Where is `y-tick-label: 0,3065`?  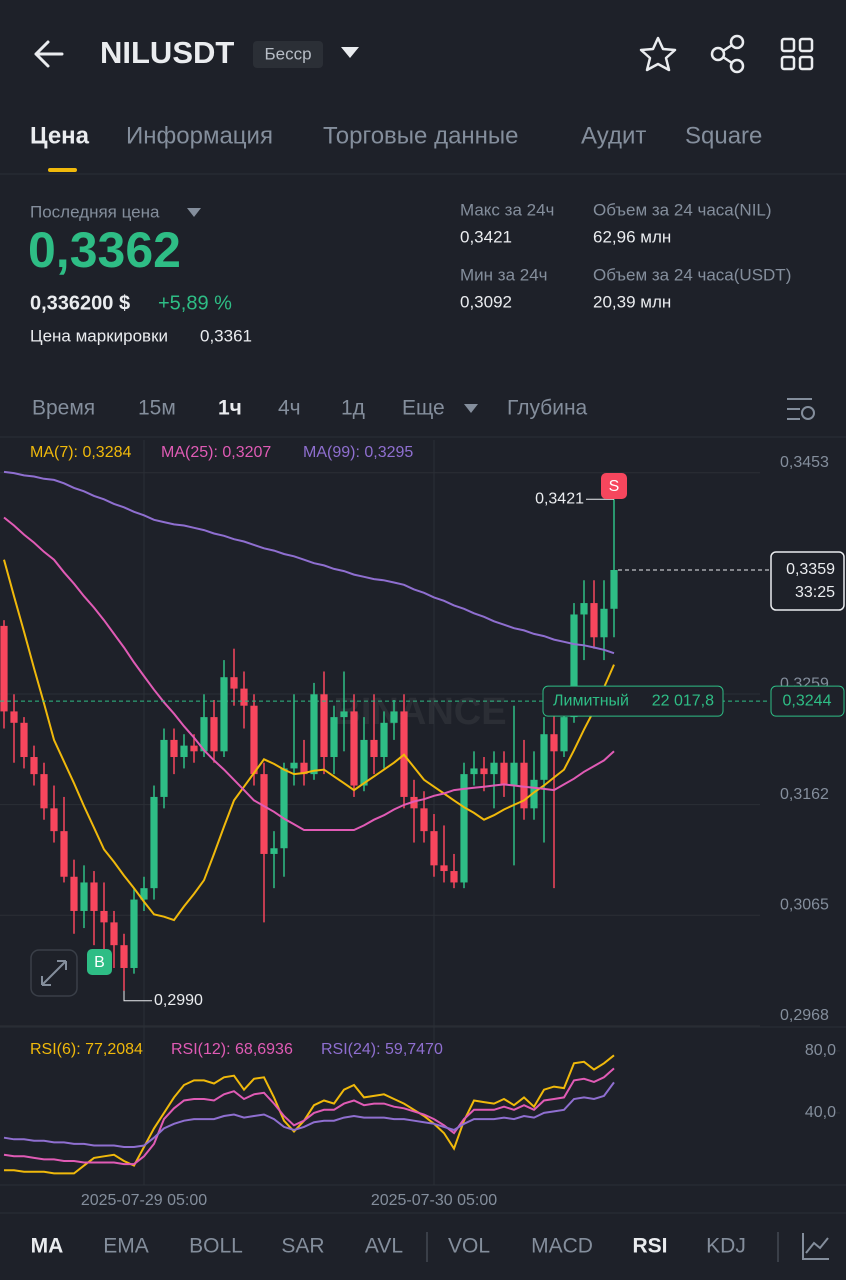
y-tick-label: 0,3065 is located at coordinates (804, 904).